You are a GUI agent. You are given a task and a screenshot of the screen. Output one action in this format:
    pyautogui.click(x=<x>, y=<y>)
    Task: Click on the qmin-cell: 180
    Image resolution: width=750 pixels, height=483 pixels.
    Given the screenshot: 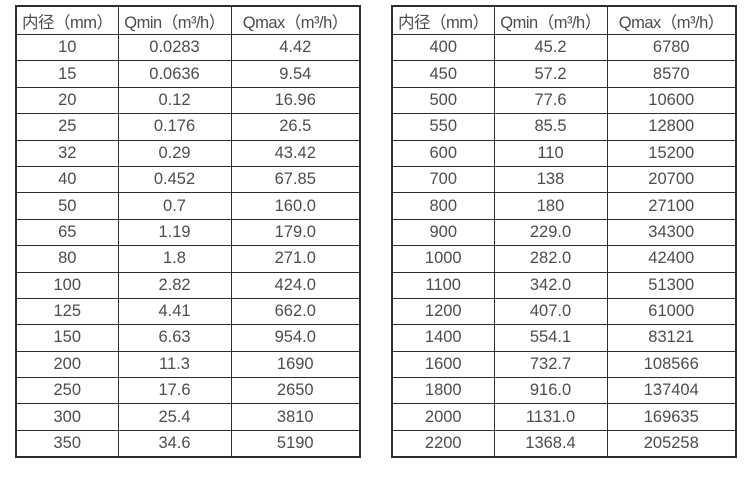 What is the action you would take?
    pyautogui.click(x=550, y=206)
    